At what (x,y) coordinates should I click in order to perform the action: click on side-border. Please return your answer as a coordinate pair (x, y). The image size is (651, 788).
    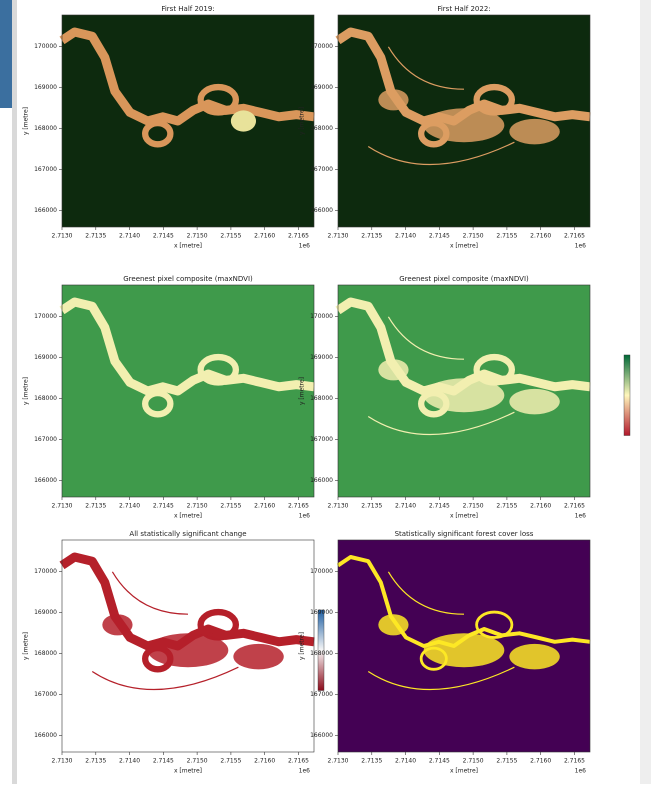
    Looking at the image, I should click on (14, 392).